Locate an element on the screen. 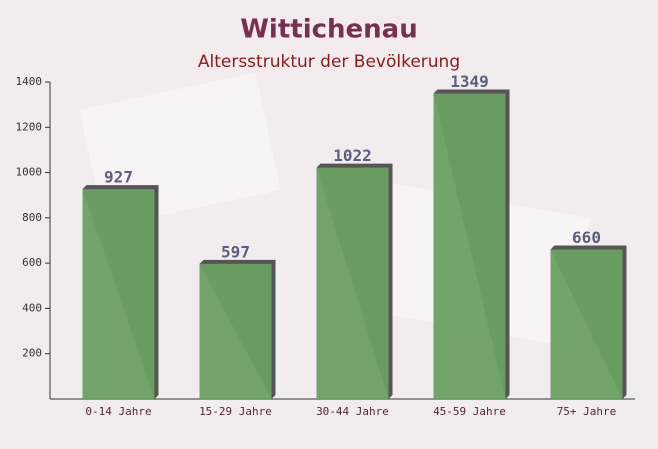 The width and height of the screenshot is (658, 449). y-tick-label: 1200 is located at coordinates (29, 126).